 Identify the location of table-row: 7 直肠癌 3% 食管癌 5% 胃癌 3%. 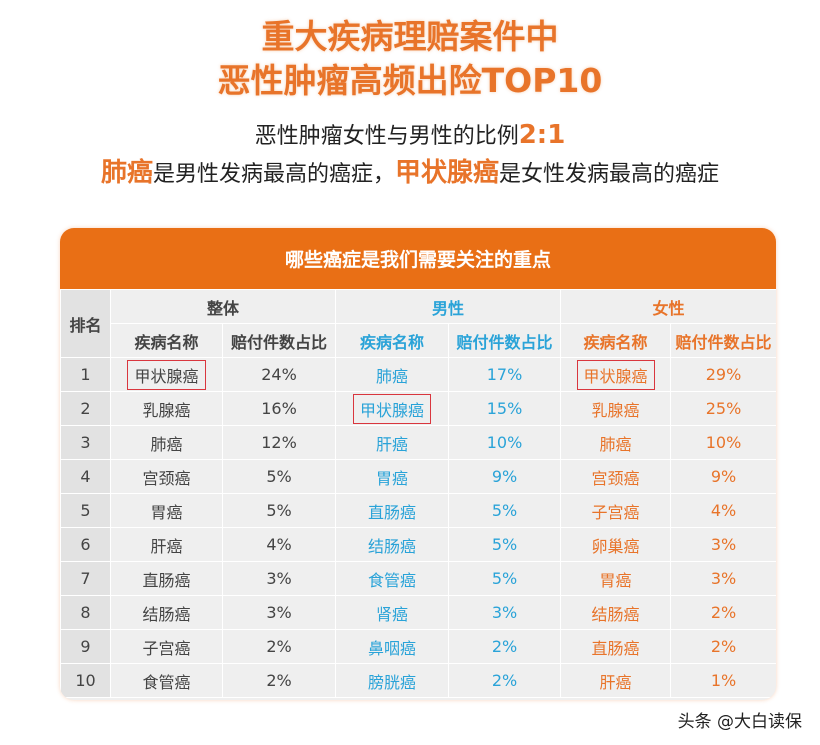
(418, 578).